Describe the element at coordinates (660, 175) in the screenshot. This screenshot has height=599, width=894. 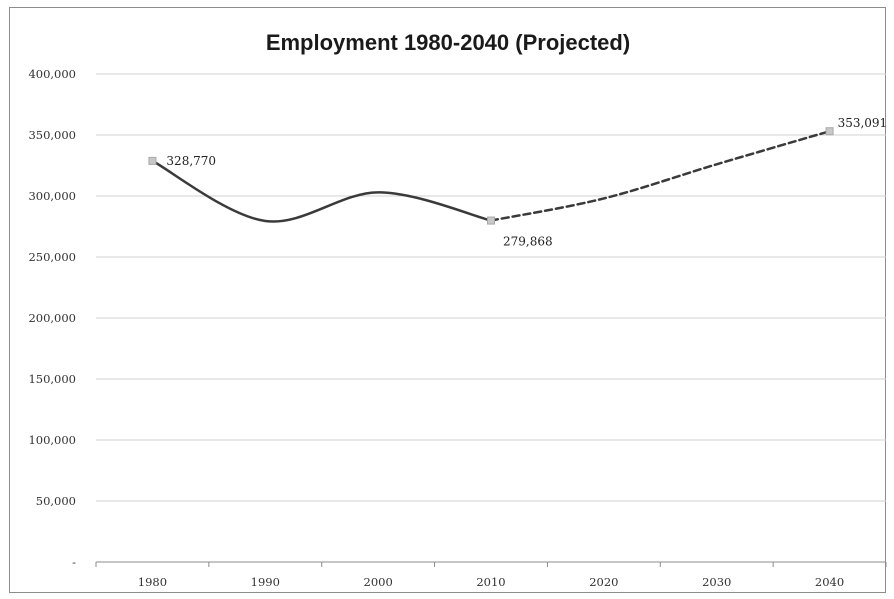
I see `projected-series-line` at that location.